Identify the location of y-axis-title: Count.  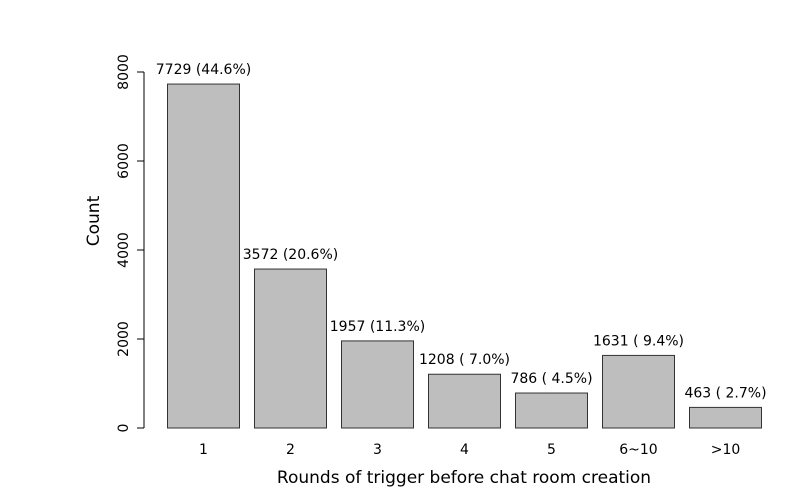
(94, 220).